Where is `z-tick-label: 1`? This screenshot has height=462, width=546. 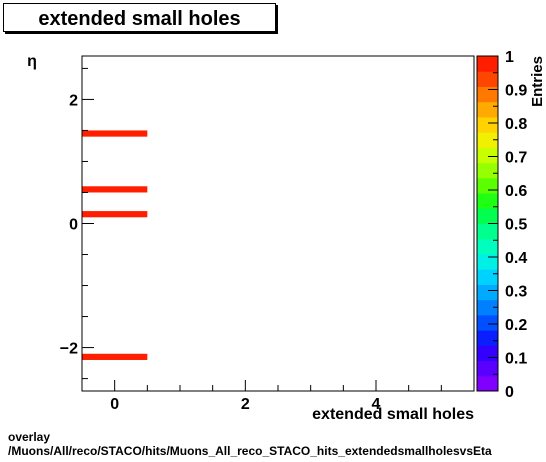
z-tick-label: 1 is located at coordinates (509, 57).